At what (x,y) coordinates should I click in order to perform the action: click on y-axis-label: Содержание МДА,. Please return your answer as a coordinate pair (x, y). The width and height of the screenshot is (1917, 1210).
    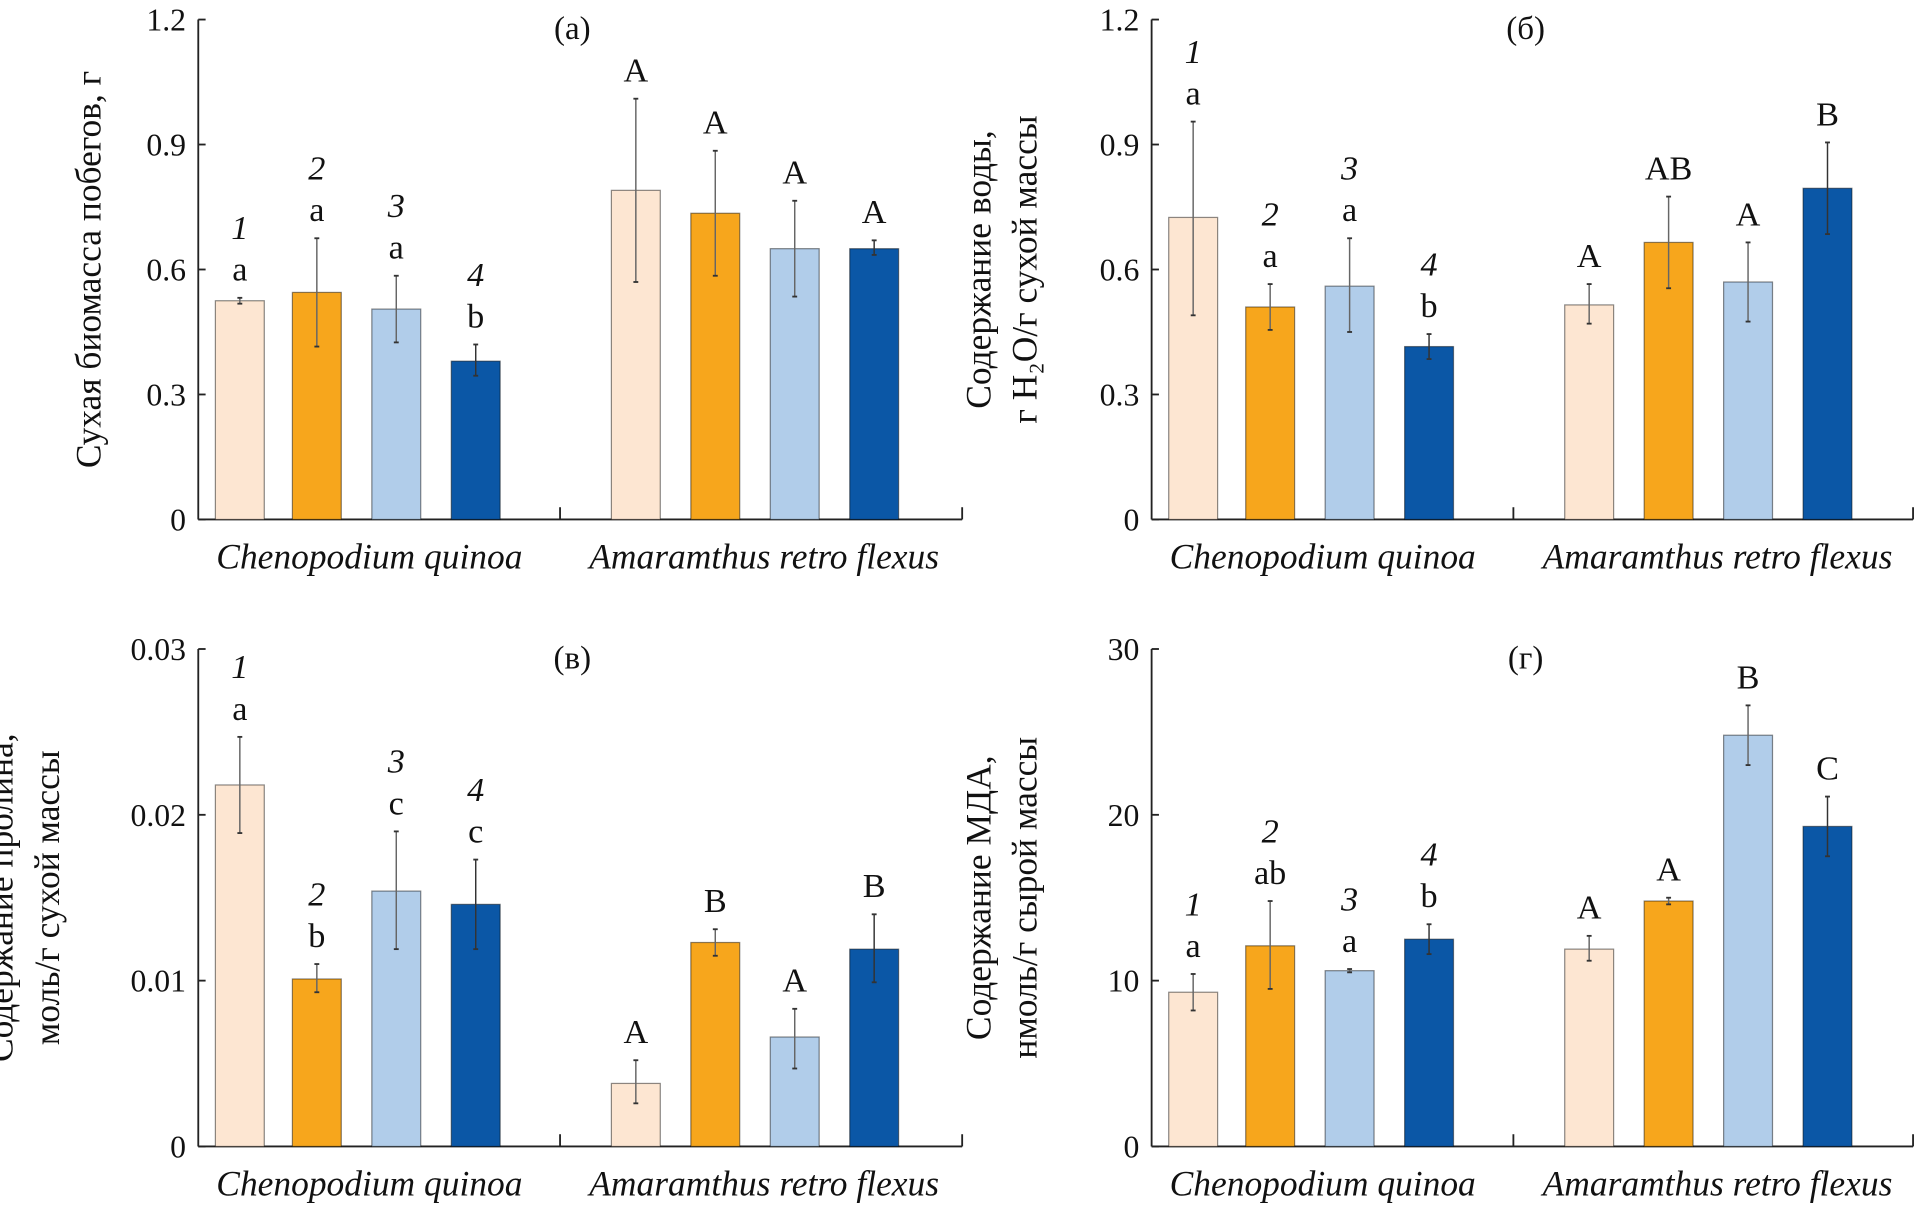
    Looking at the image, I should click on (978, 897).